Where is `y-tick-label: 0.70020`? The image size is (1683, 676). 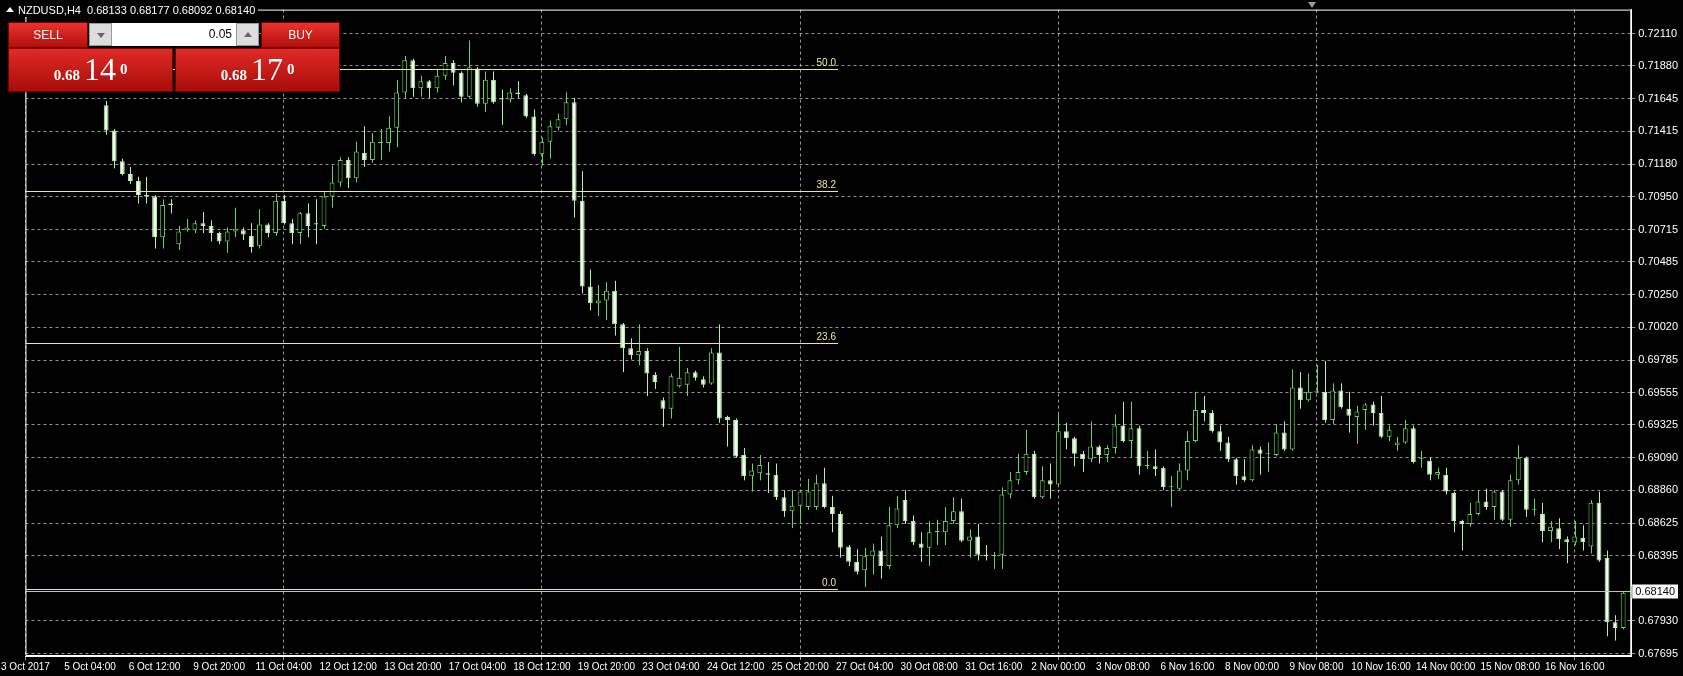
y-tick-label: 0.70020 is located at coordinates (1658, 326).